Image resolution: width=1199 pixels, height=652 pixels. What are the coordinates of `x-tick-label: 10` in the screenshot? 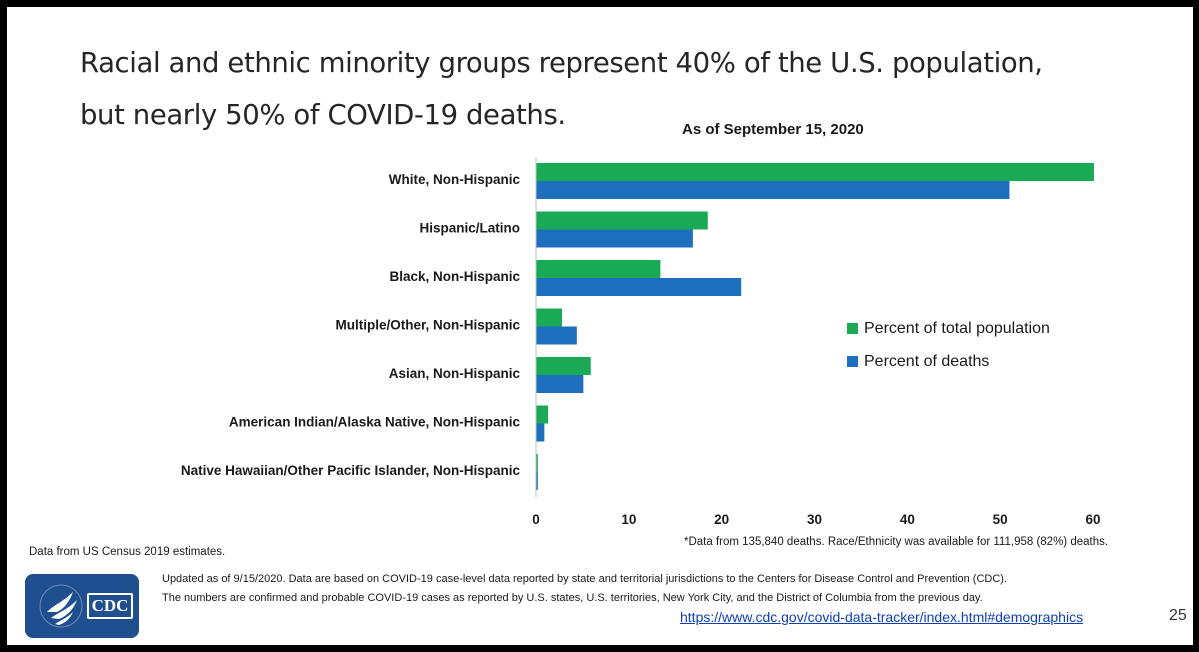 It's located at (628, 519).